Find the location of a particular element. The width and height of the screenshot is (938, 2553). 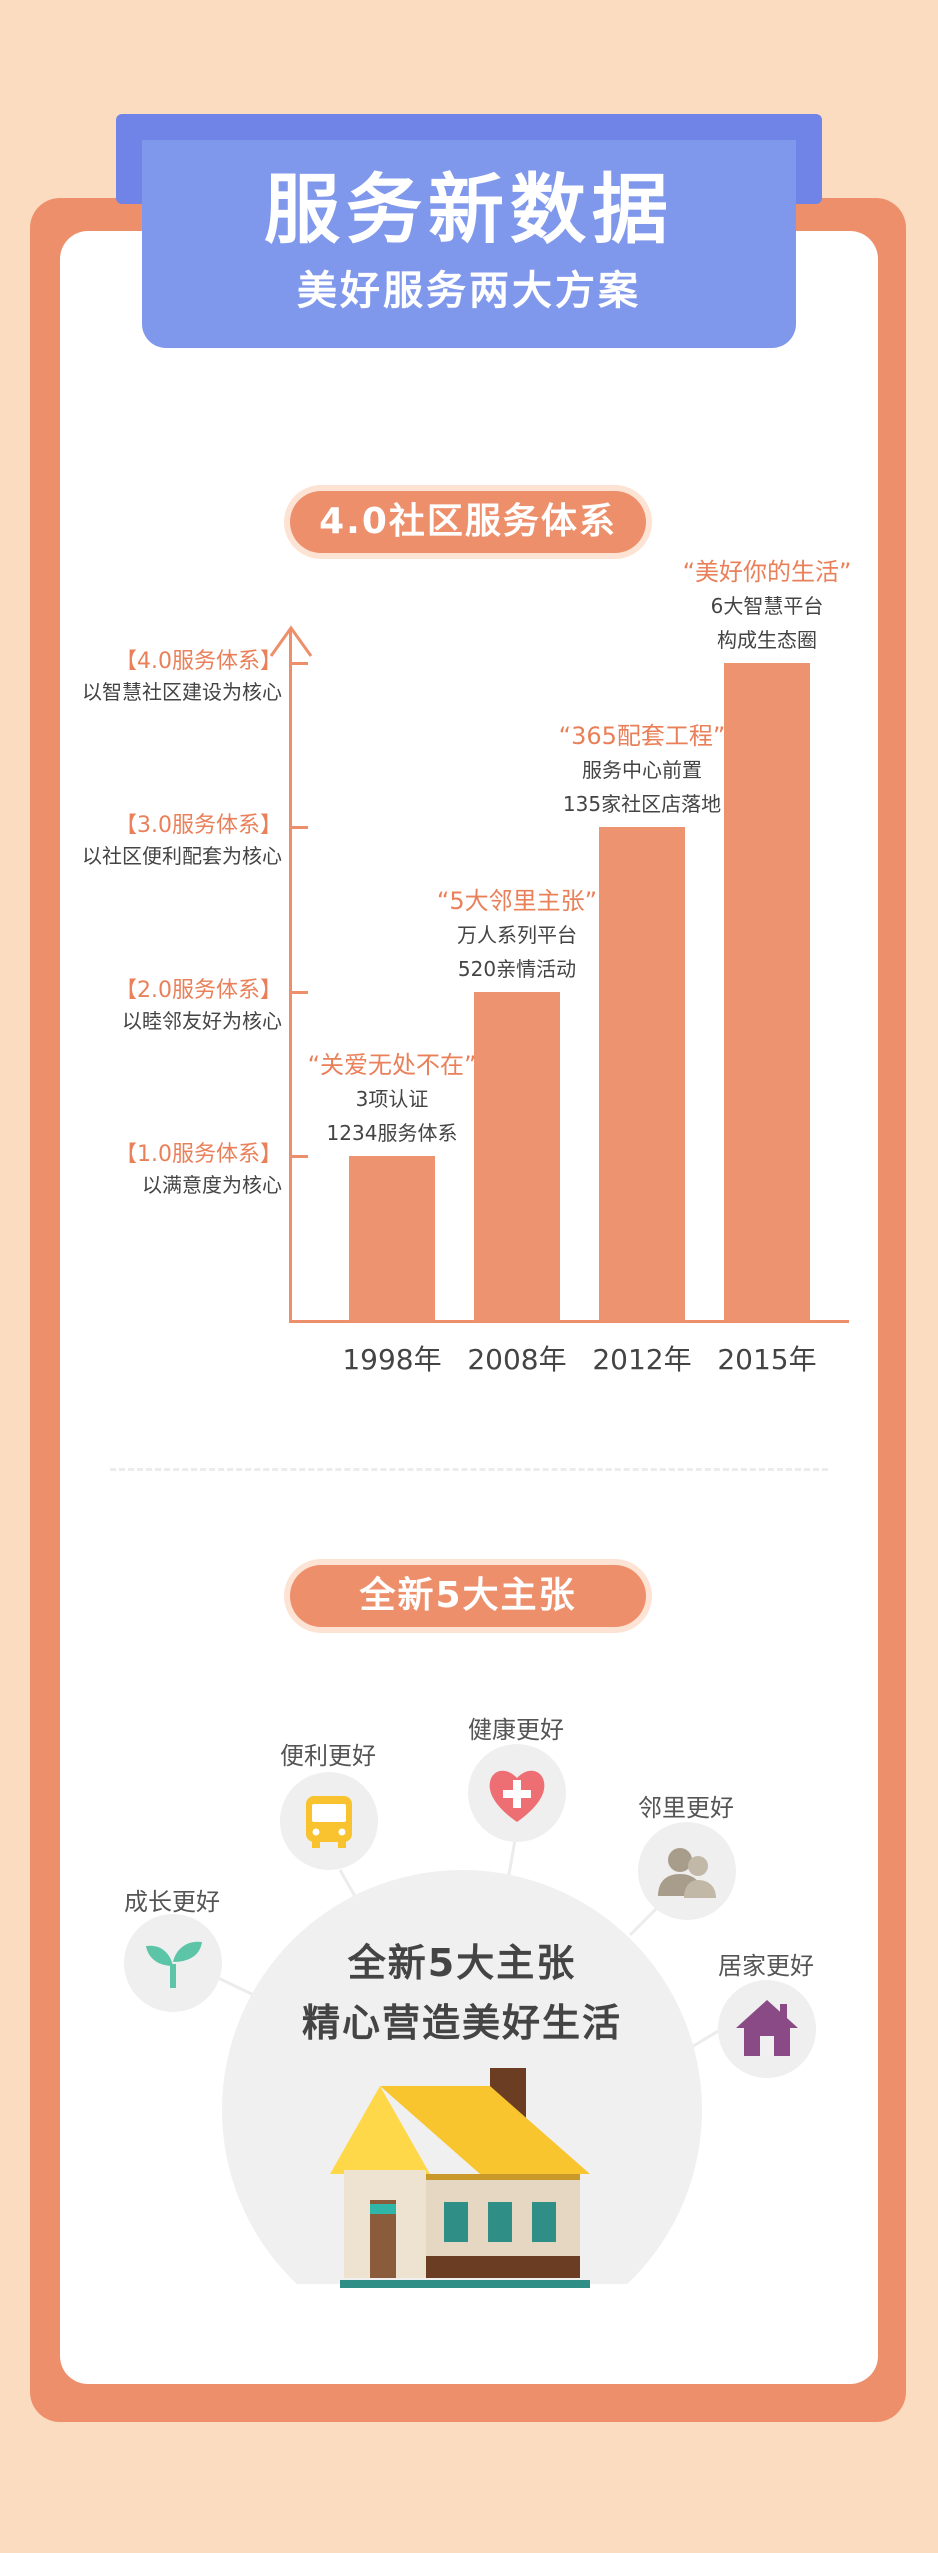

section-pill-five-propositions: 全新5大主张 is located at coordinates (468, 1596).